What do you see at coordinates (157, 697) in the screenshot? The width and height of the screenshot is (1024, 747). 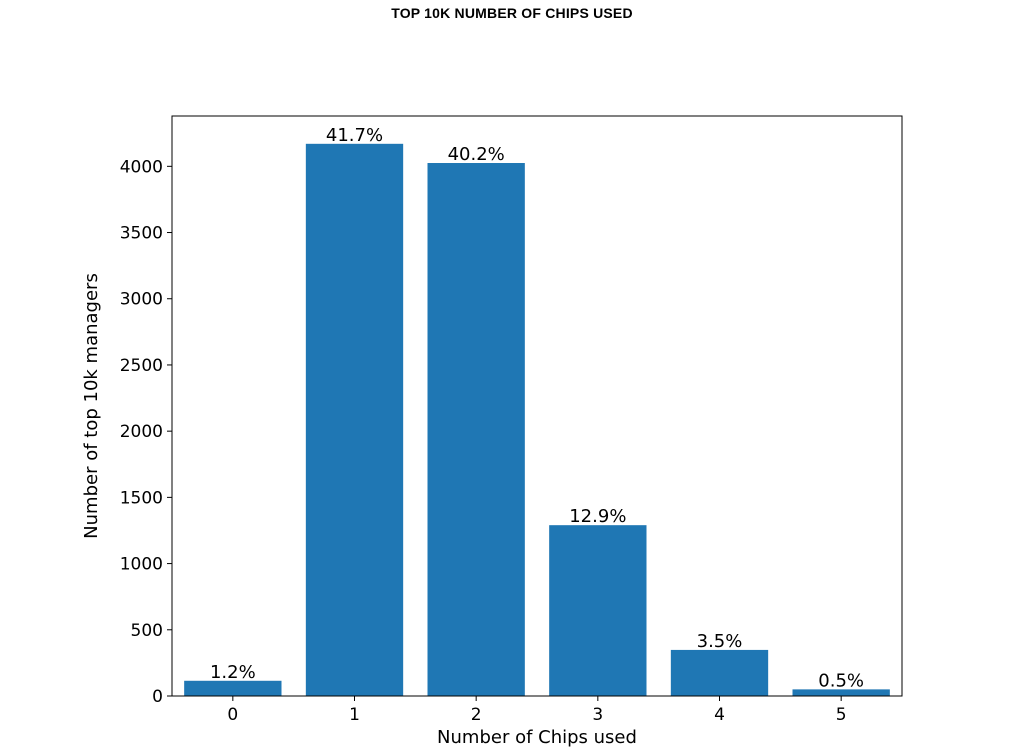 I see `y-tick-label: 0` at bounding box center [157, 697].